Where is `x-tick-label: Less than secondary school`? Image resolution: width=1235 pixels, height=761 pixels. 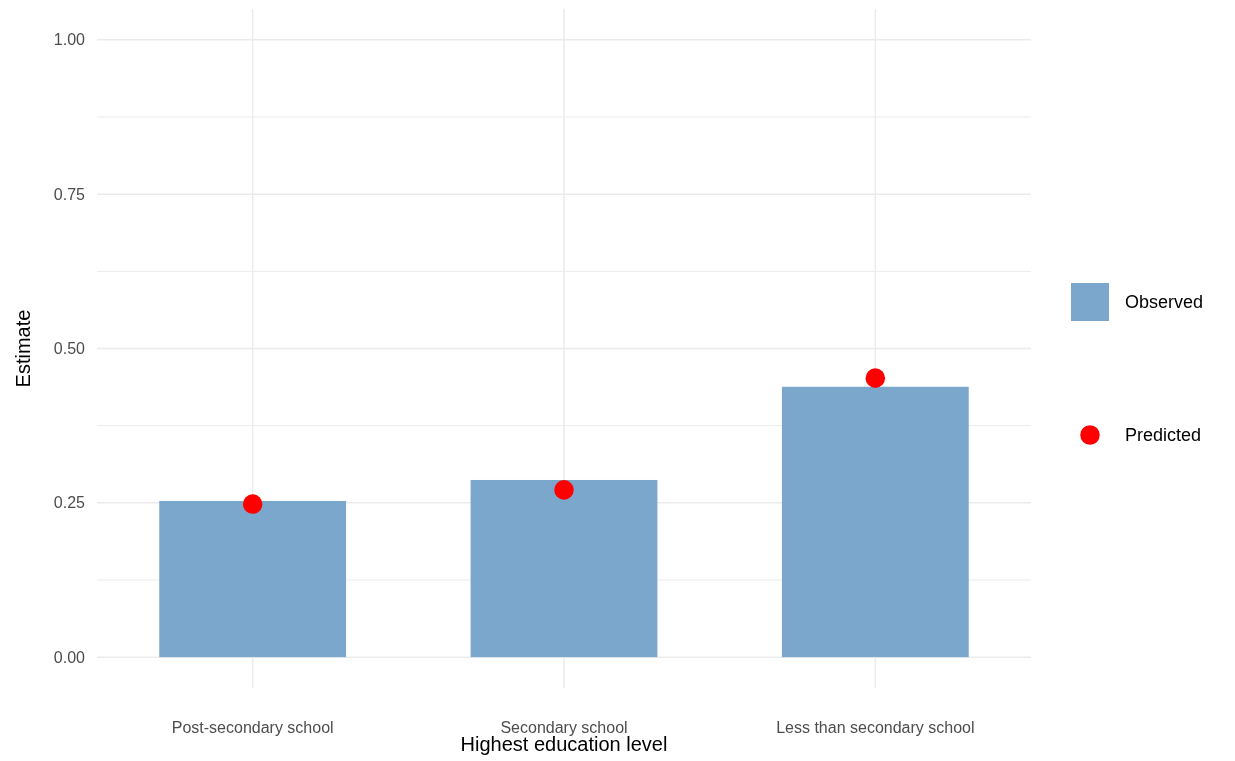 x-tick-label: Less than secondary school is located at coordinates (875, 727).